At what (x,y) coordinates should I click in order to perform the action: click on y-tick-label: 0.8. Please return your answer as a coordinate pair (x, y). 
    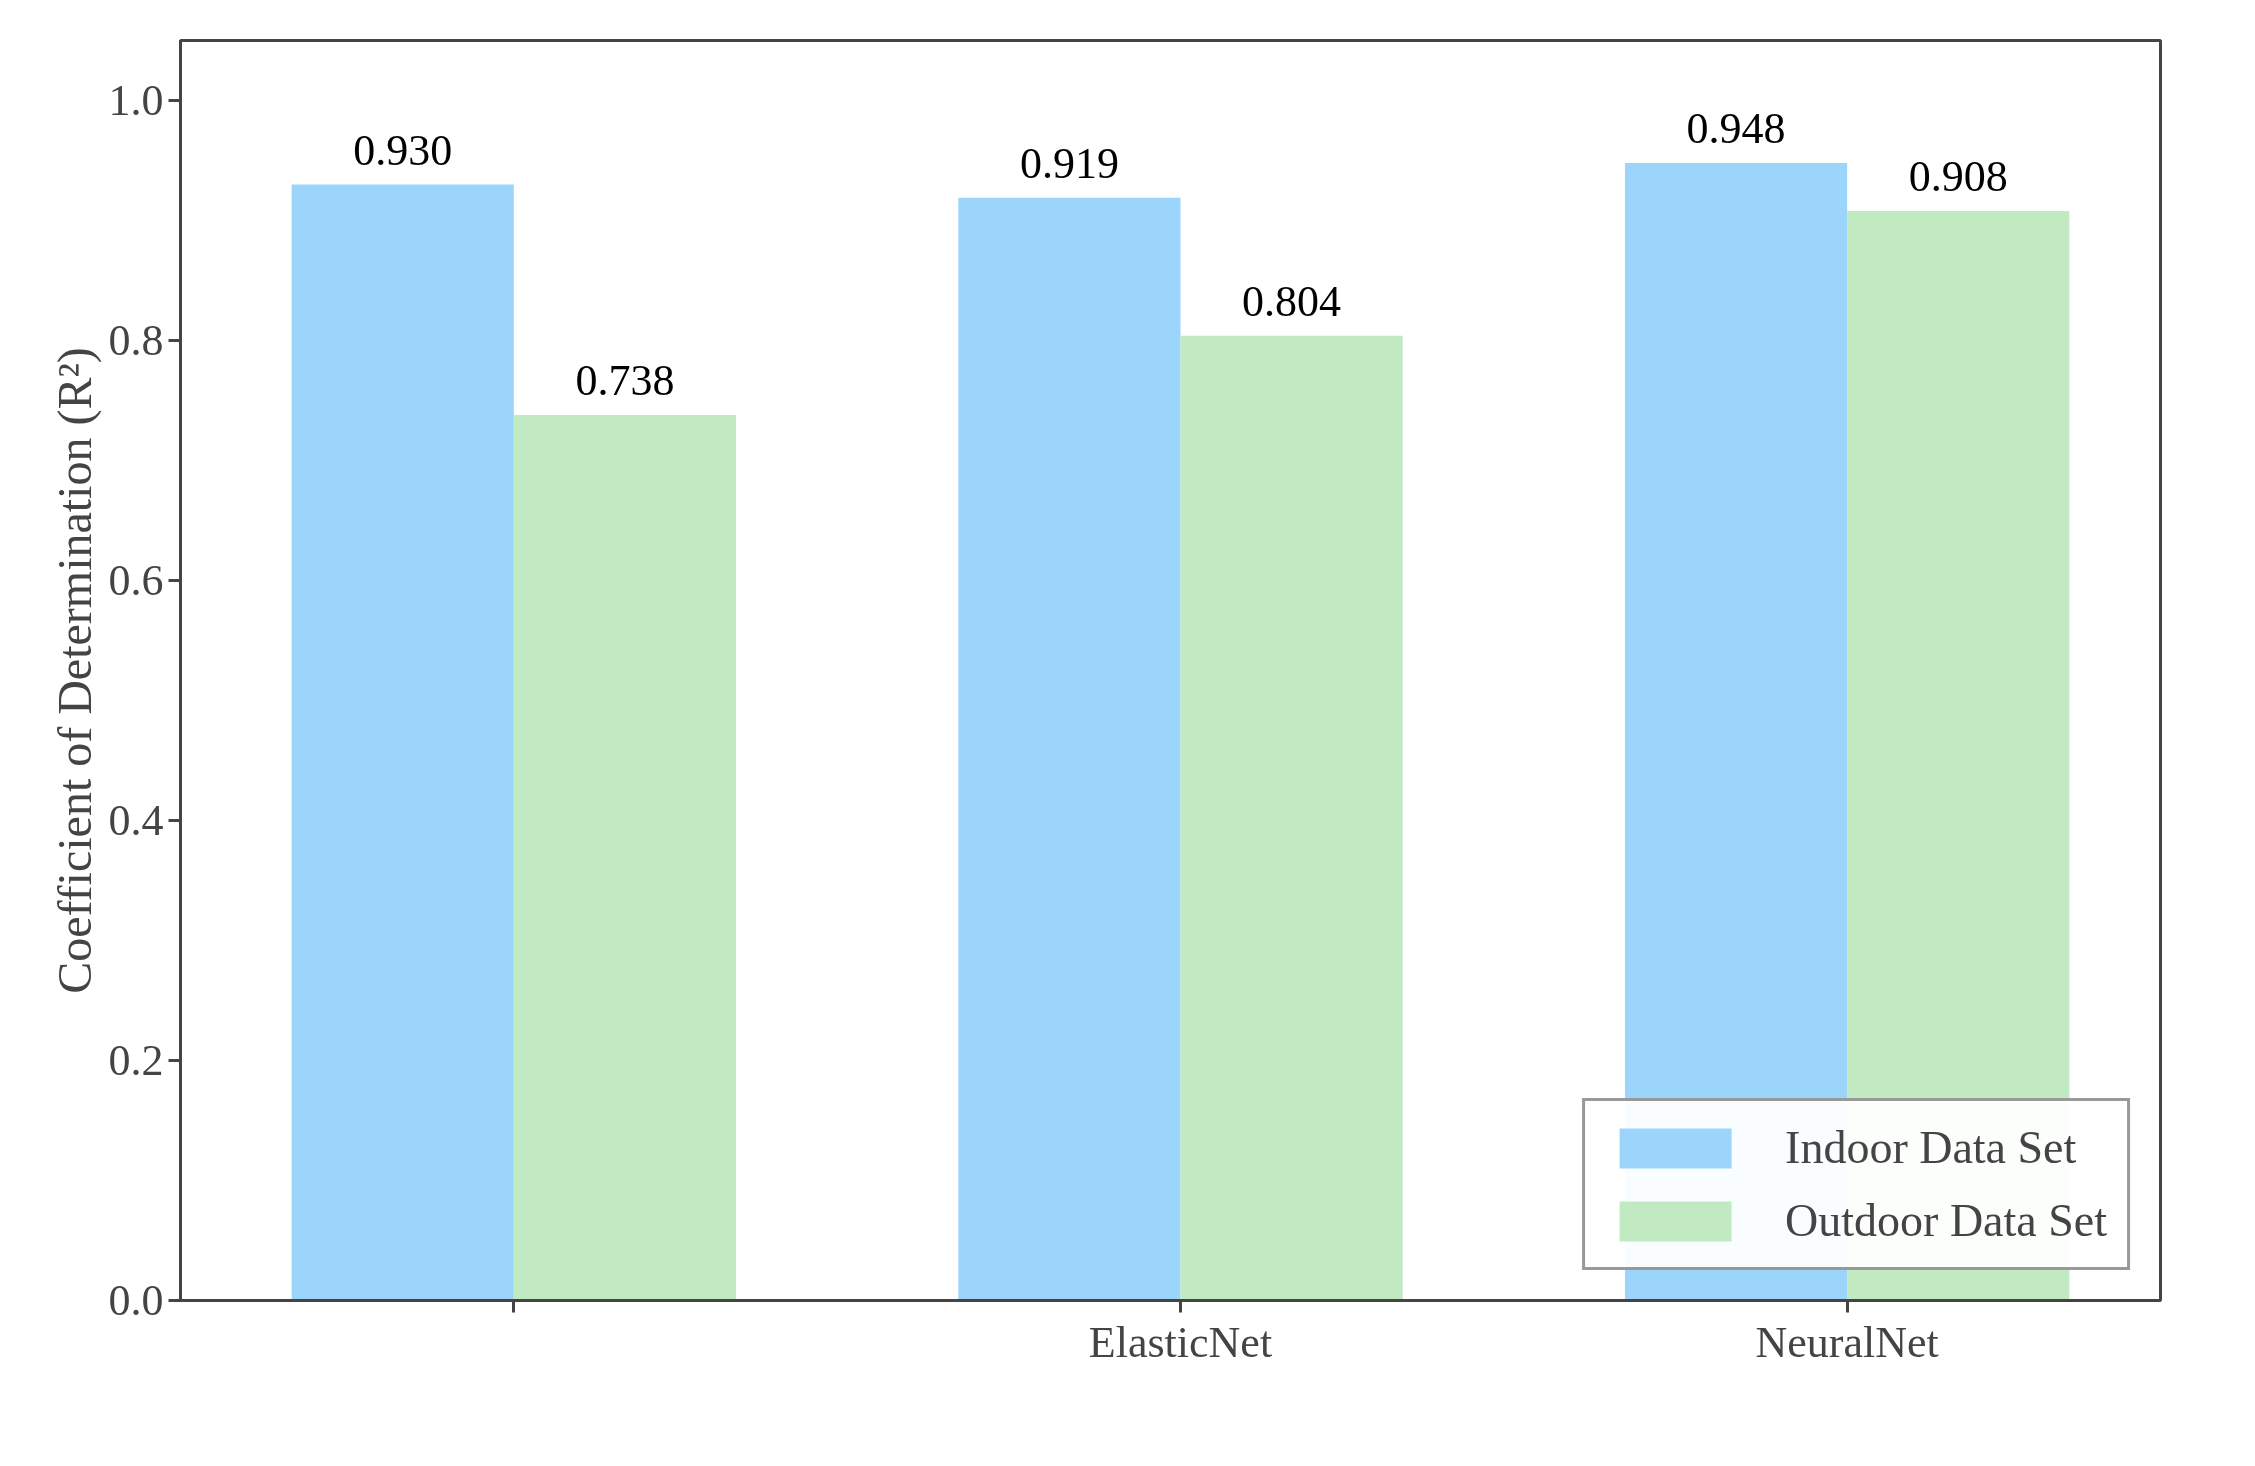
    Looking at the image, I should click on (136, 340).